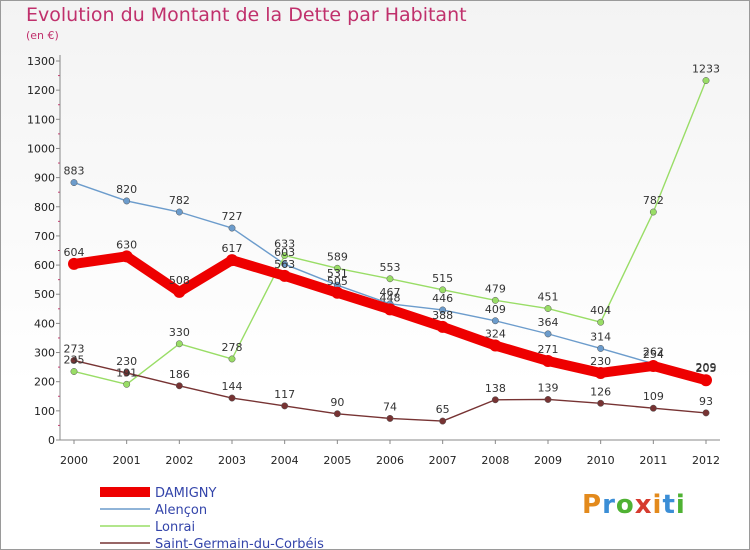 The width and height of the screenshot is (750, 550). Describe the element at coordinates (390, 406) in the screenshot. I see `data-label: 74` at that location.